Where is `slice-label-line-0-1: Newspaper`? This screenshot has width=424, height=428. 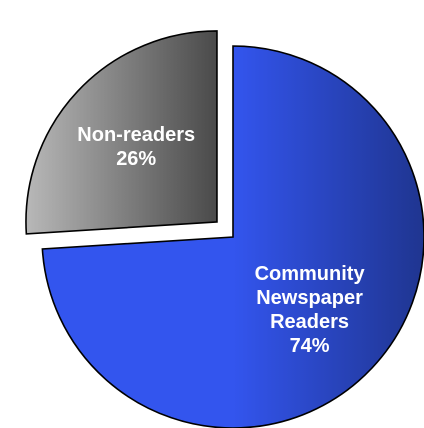
slice-label-line-0-1: Newspaper is located at coordinates (309, 298).